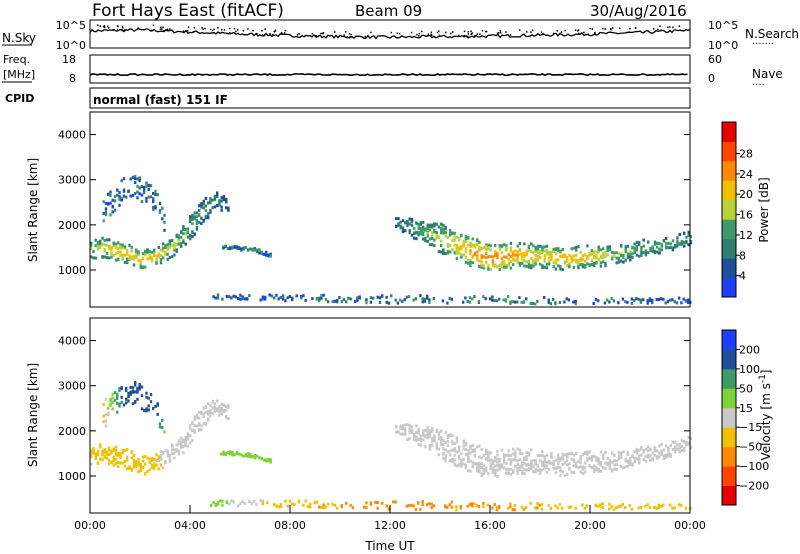  Describe the element at coordinates (729, 132) in the screenshot. I see `colorbar-segment` at that location.